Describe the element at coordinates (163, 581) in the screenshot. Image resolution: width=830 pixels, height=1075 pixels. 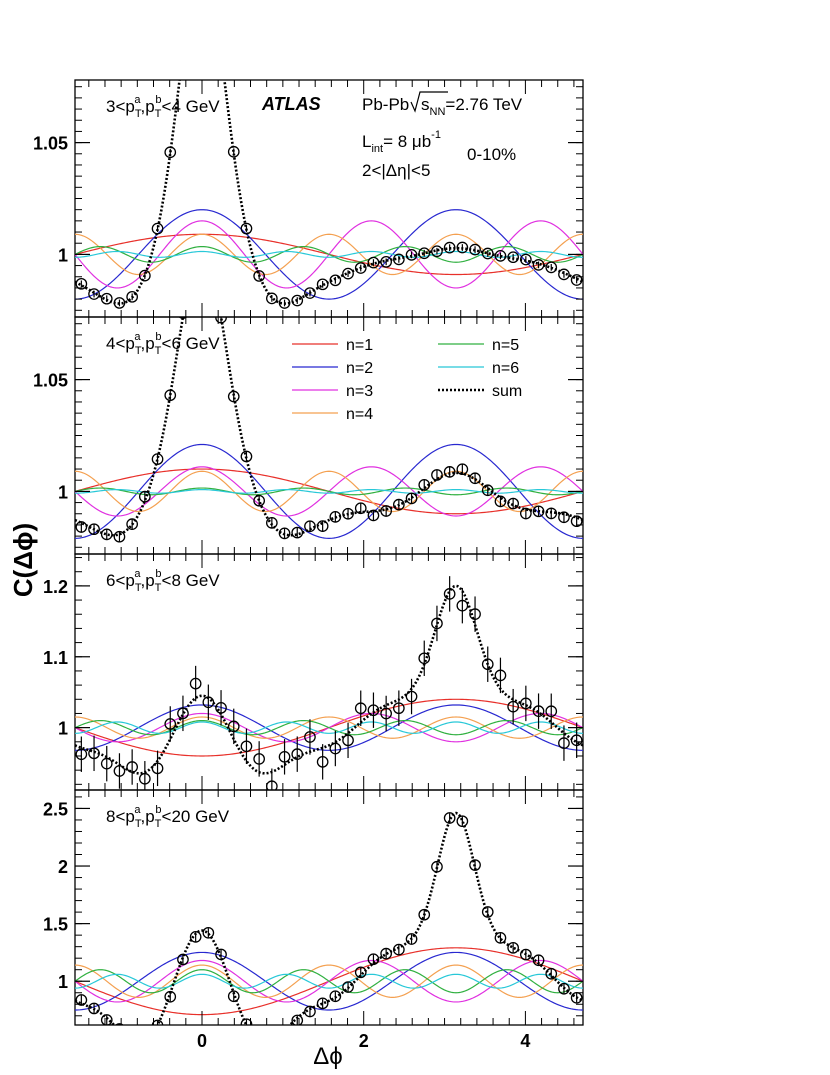
I see `pt-bin-label: 6<pTa,pTb<8 GeV` at that location.